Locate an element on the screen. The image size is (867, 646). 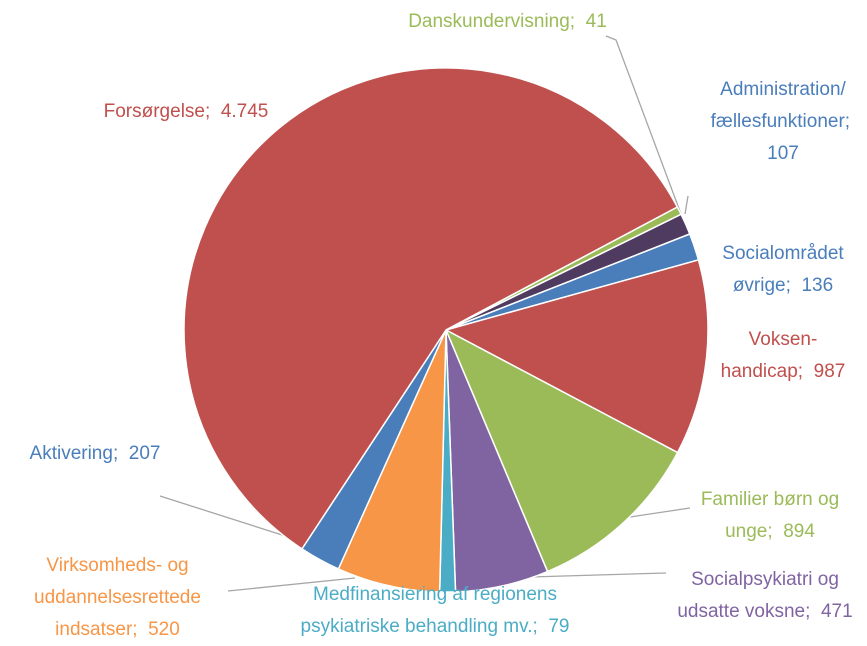
value-label: 79 is located at coordinates (559, 626).